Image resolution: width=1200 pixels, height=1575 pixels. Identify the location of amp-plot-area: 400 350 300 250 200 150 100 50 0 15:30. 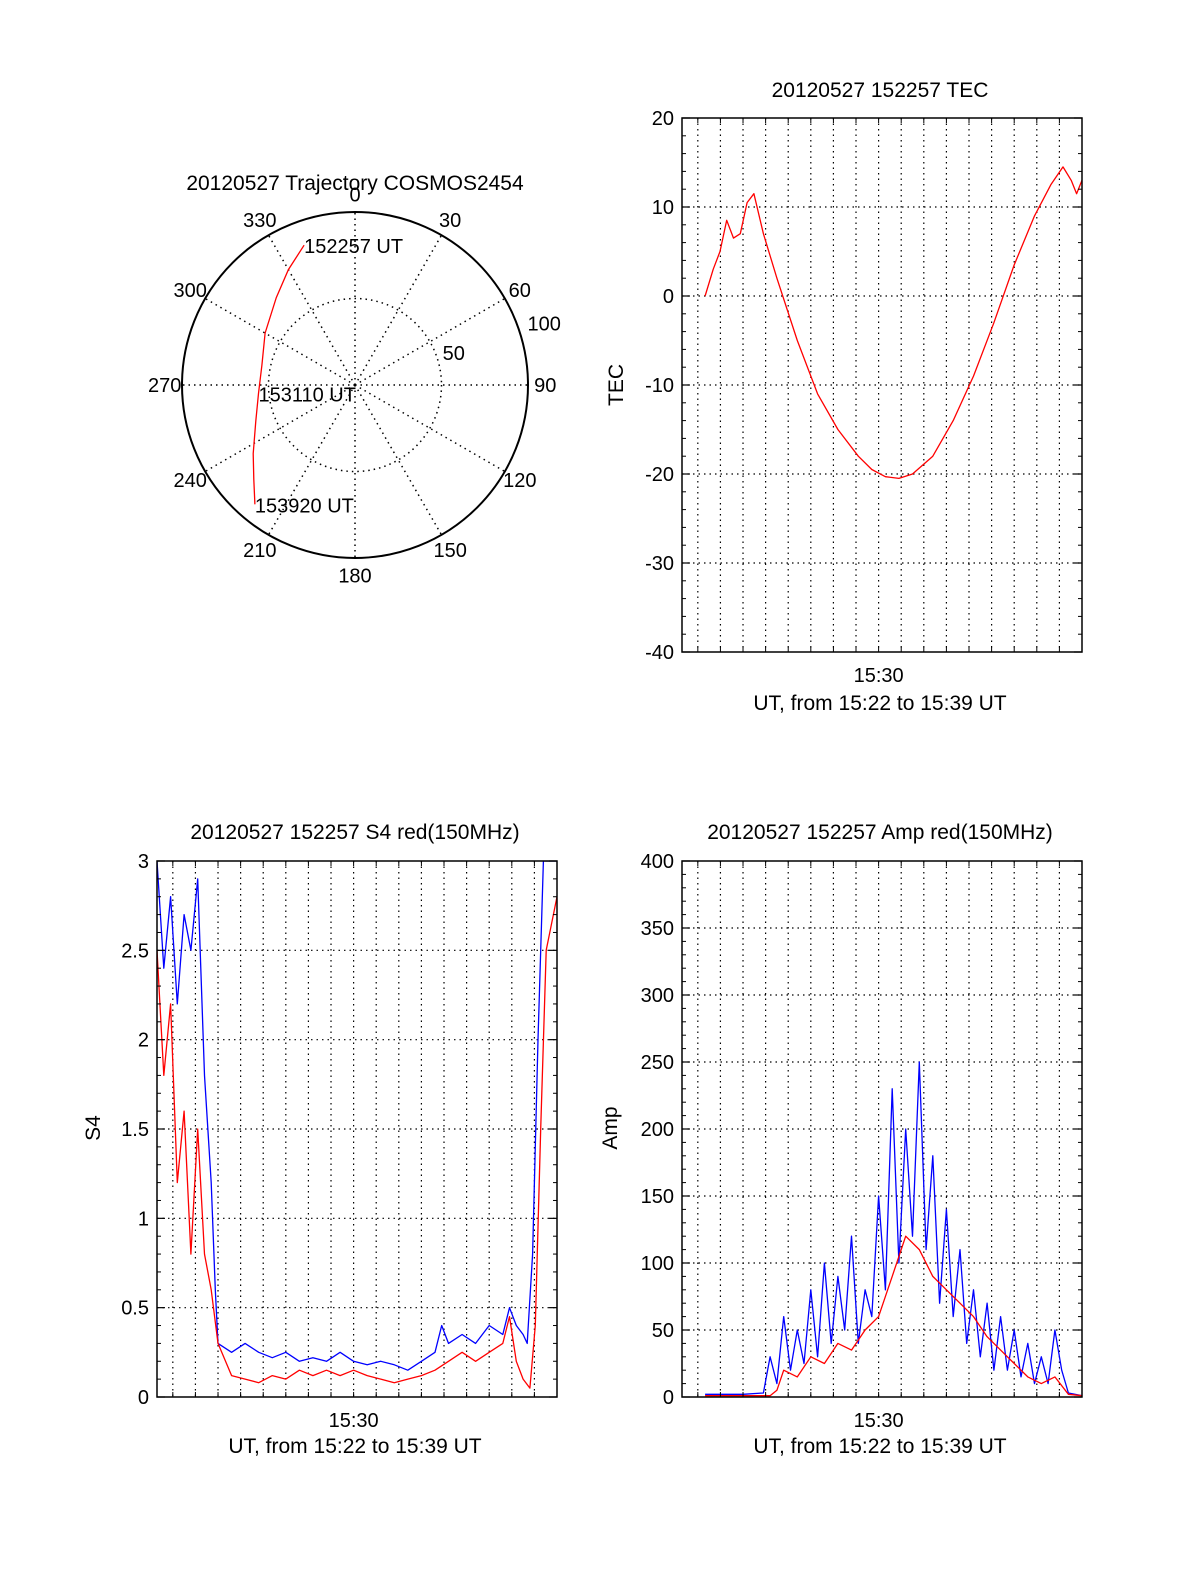
(862, 1141).